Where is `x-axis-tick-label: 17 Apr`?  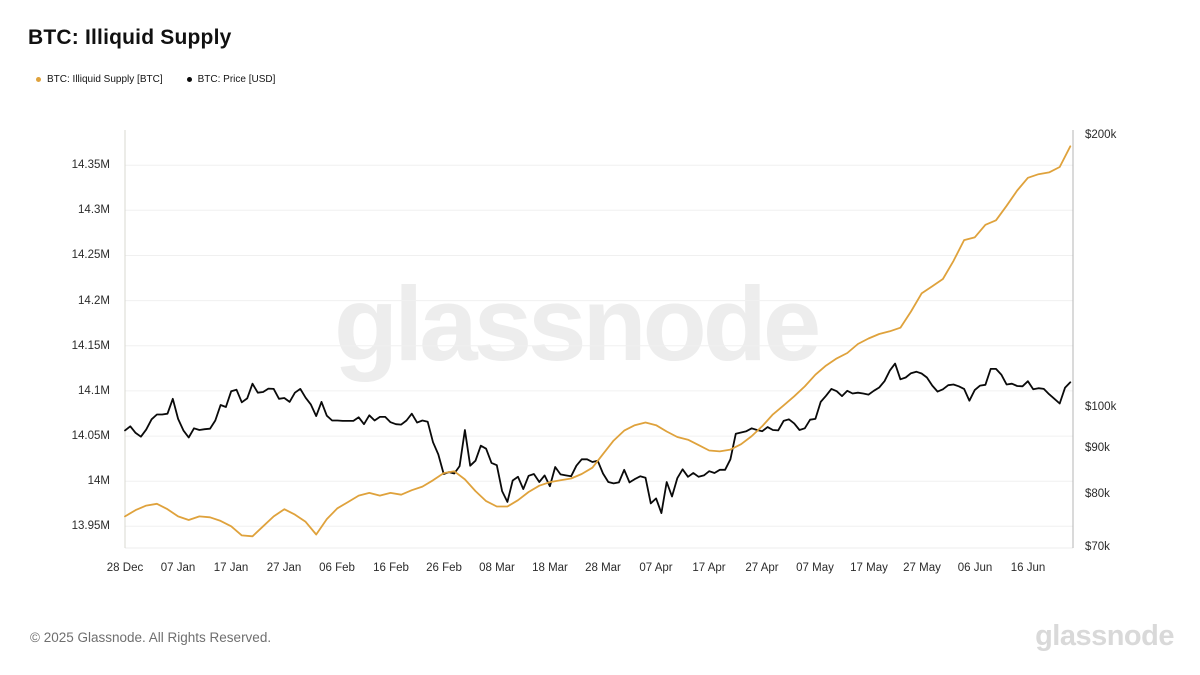
x-axis-tick-label: 17 Apr is located at coordinates (709, 568).